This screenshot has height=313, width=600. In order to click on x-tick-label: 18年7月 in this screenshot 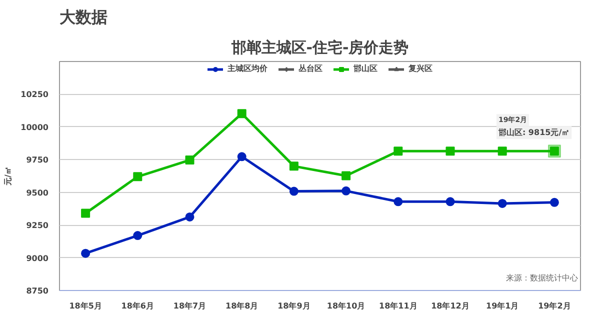, I will do `click(189, 306)`.